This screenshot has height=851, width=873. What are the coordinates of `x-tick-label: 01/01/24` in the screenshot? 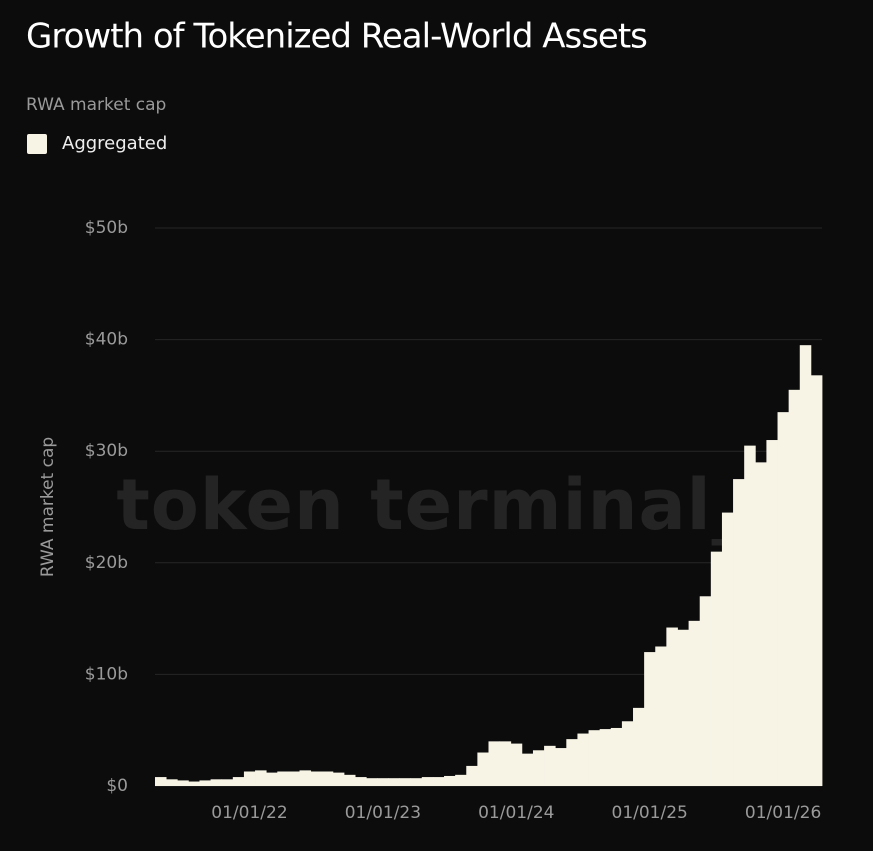 It's located at (516, 813).